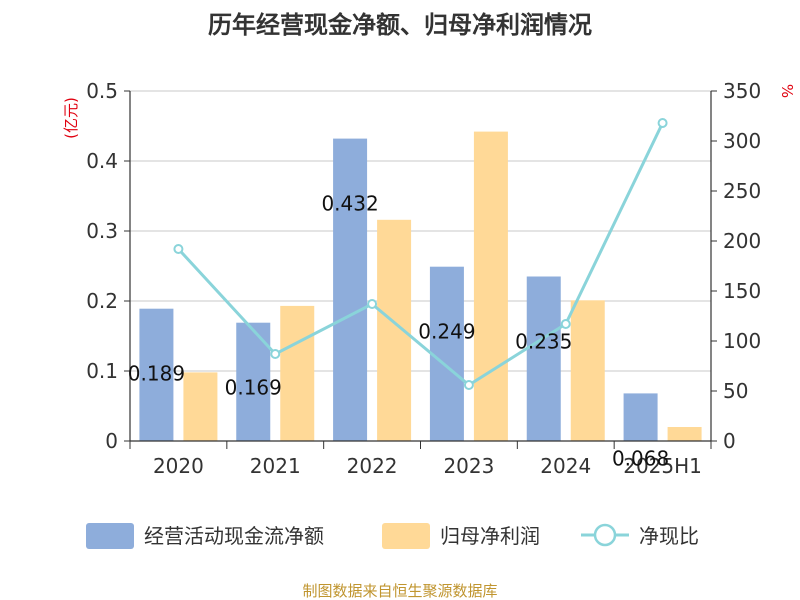 The image size is (800, 600). I want to click on point-2021, so click(275, 354).